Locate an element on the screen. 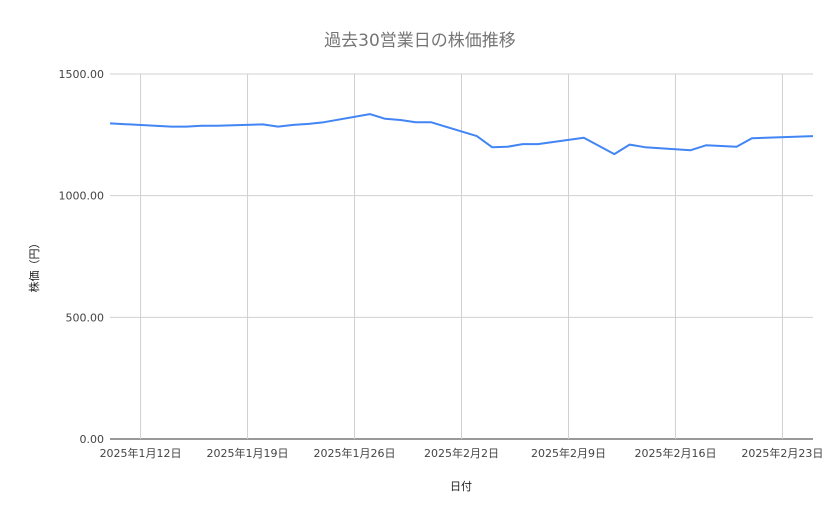 Image resolution: width=839 pixels, height=519 pixels. x-tick-label: 2025年1月12日 is located at coordinates (141, 453).